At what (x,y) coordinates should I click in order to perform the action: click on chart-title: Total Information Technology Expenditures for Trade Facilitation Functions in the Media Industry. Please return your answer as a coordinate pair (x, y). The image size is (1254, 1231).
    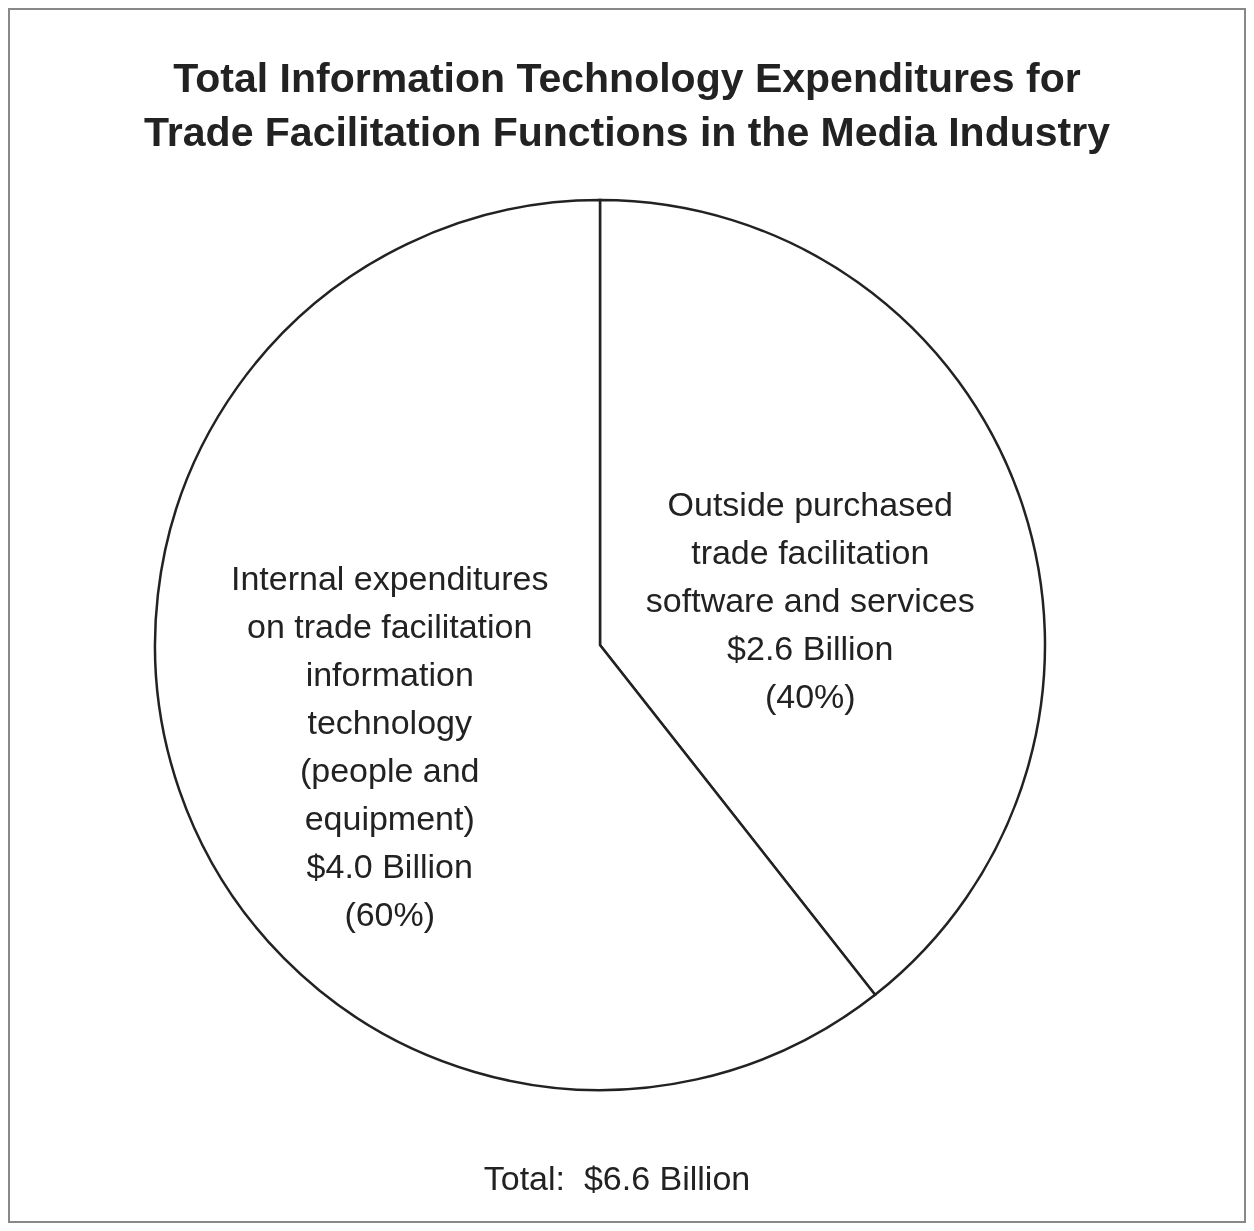
    Looking at the image, I should click on (627, 105).